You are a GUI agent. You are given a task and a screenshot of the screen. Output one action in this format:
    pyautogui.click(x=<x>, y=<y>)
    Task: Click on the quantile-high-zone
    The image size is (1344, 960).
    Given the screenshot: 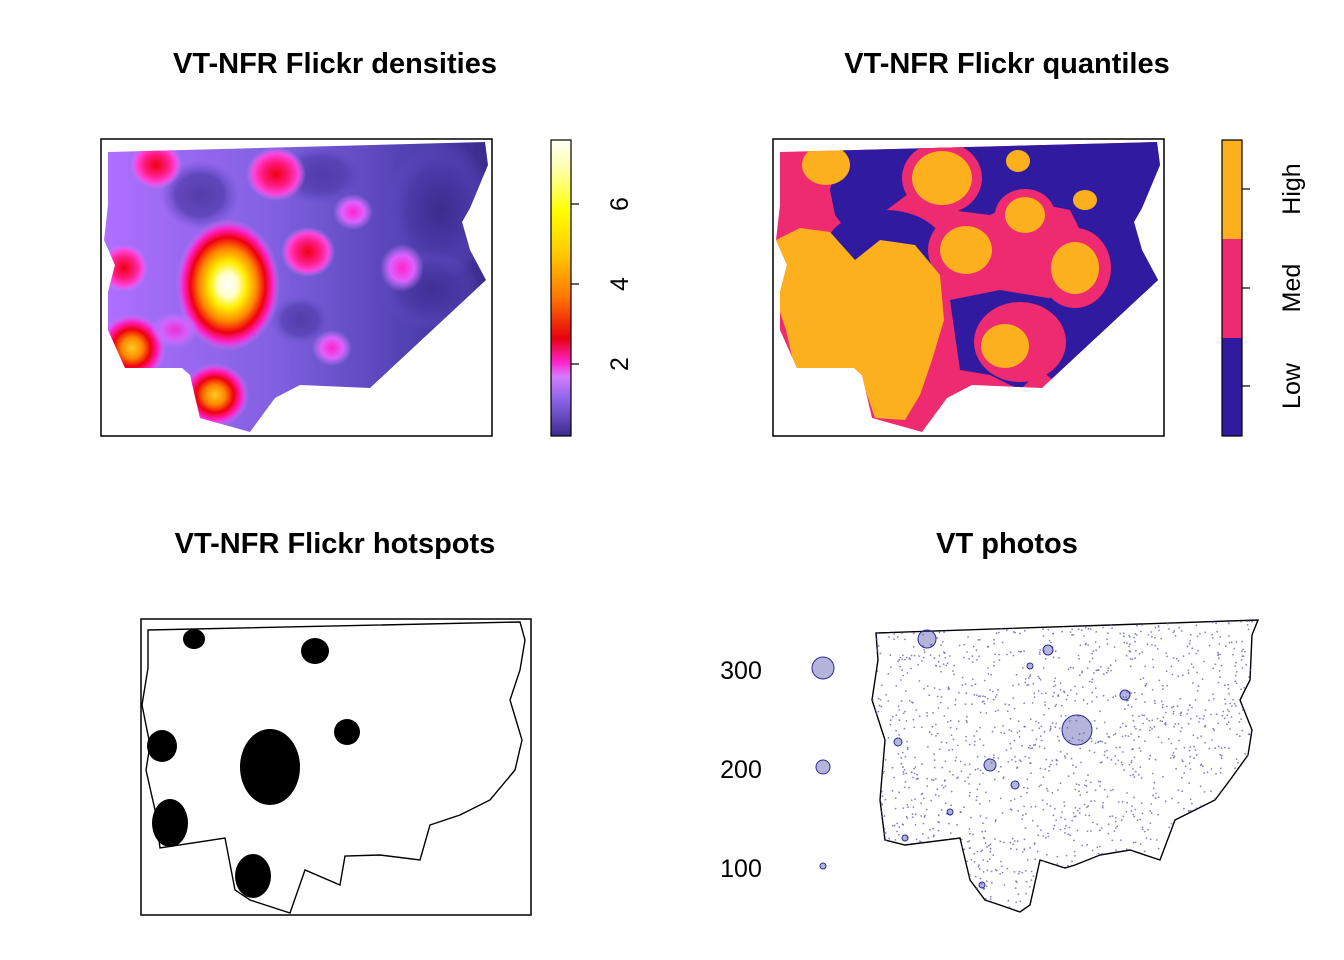 What is the action you would take?
    pyautogui.click(x=1075, y=268)
    